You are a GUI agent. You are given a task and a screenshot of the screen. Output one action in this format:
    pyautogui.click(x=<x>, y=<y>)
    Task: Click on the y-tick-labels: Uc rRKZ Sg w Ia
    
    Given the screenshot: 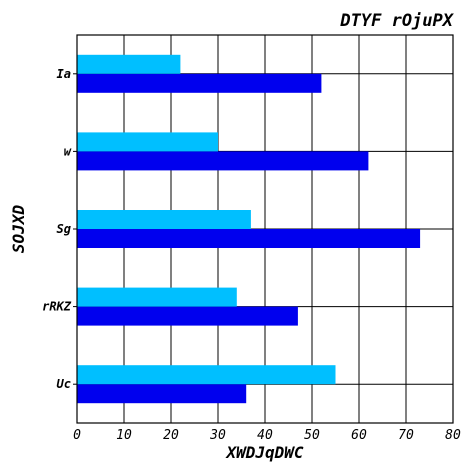 What is the action you would take?
    pyautogui.click(x=59, y=229)
    